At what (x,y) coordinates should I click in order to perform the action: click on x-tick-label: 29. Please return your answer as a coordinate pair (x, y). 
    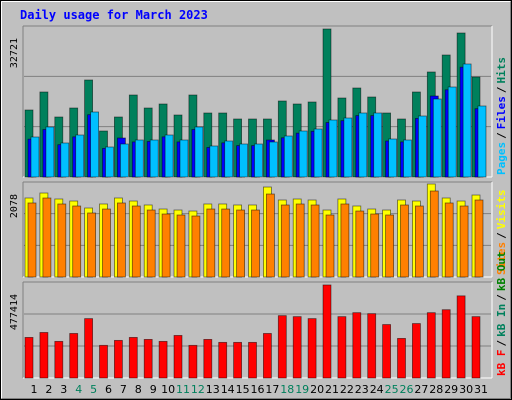
    Looking at the image, I should click on (451, 389).